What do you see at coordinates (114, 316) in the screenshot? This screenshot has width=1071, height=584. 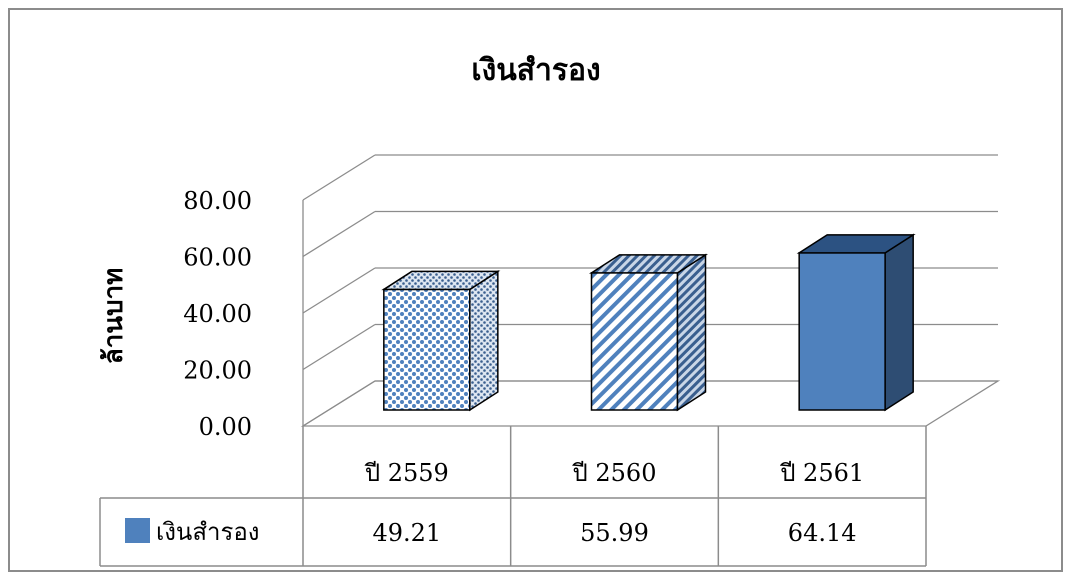 I see `y-axis-label: ล้านบาท` at bounding box center [114, 316].